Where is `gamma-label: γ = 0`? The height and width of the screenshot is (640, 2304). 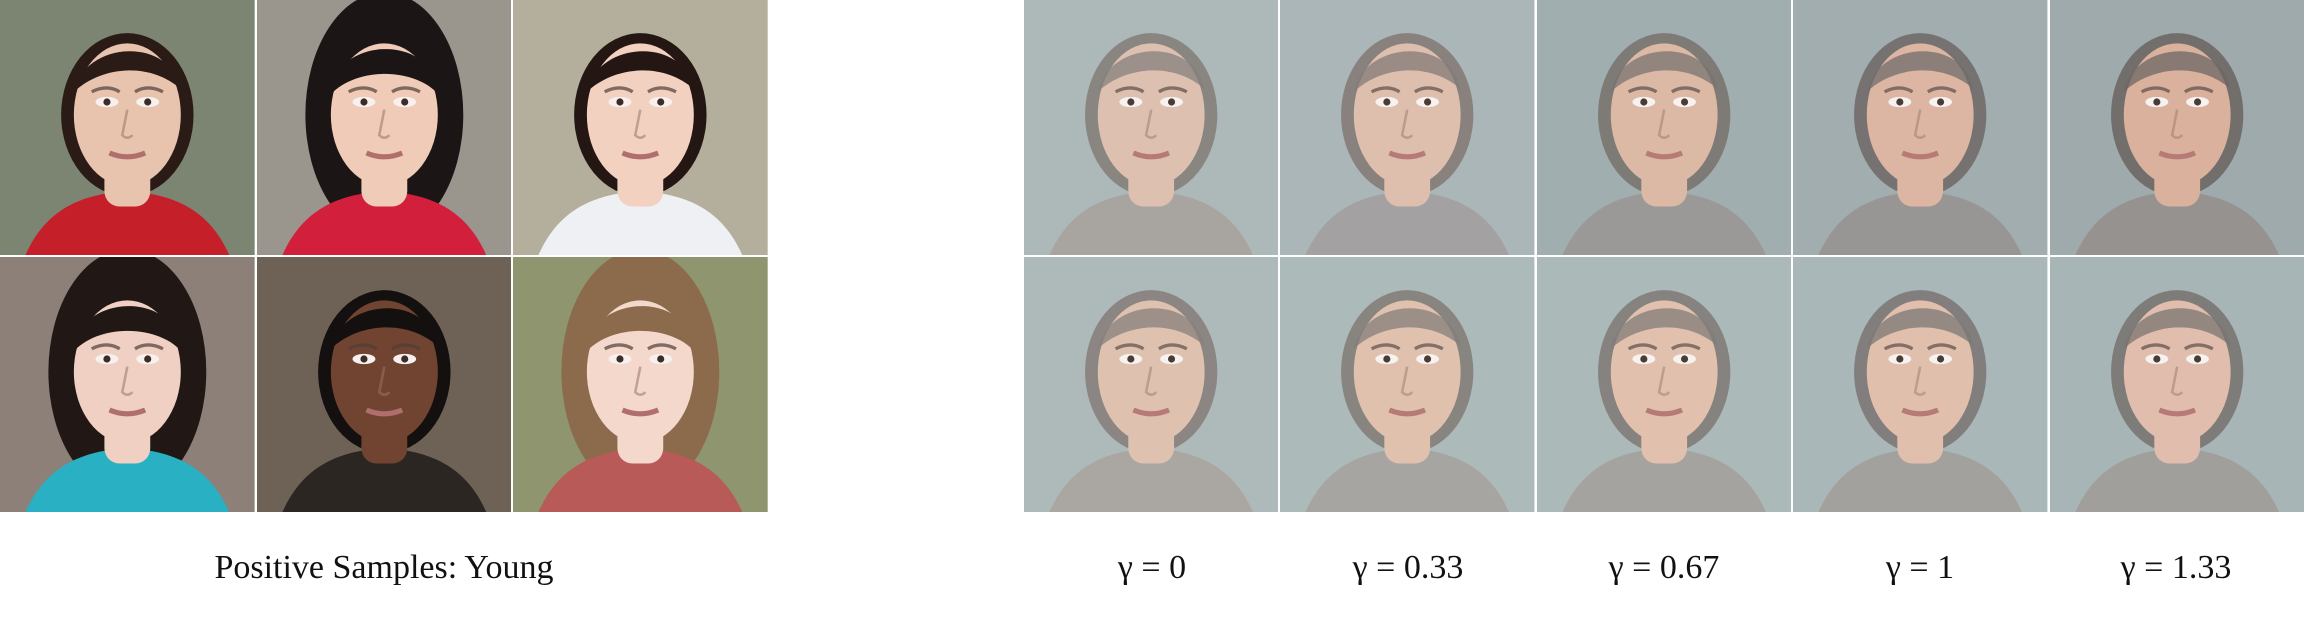 gamma-label: γ = 0 is located at coordinates (1152, 567).